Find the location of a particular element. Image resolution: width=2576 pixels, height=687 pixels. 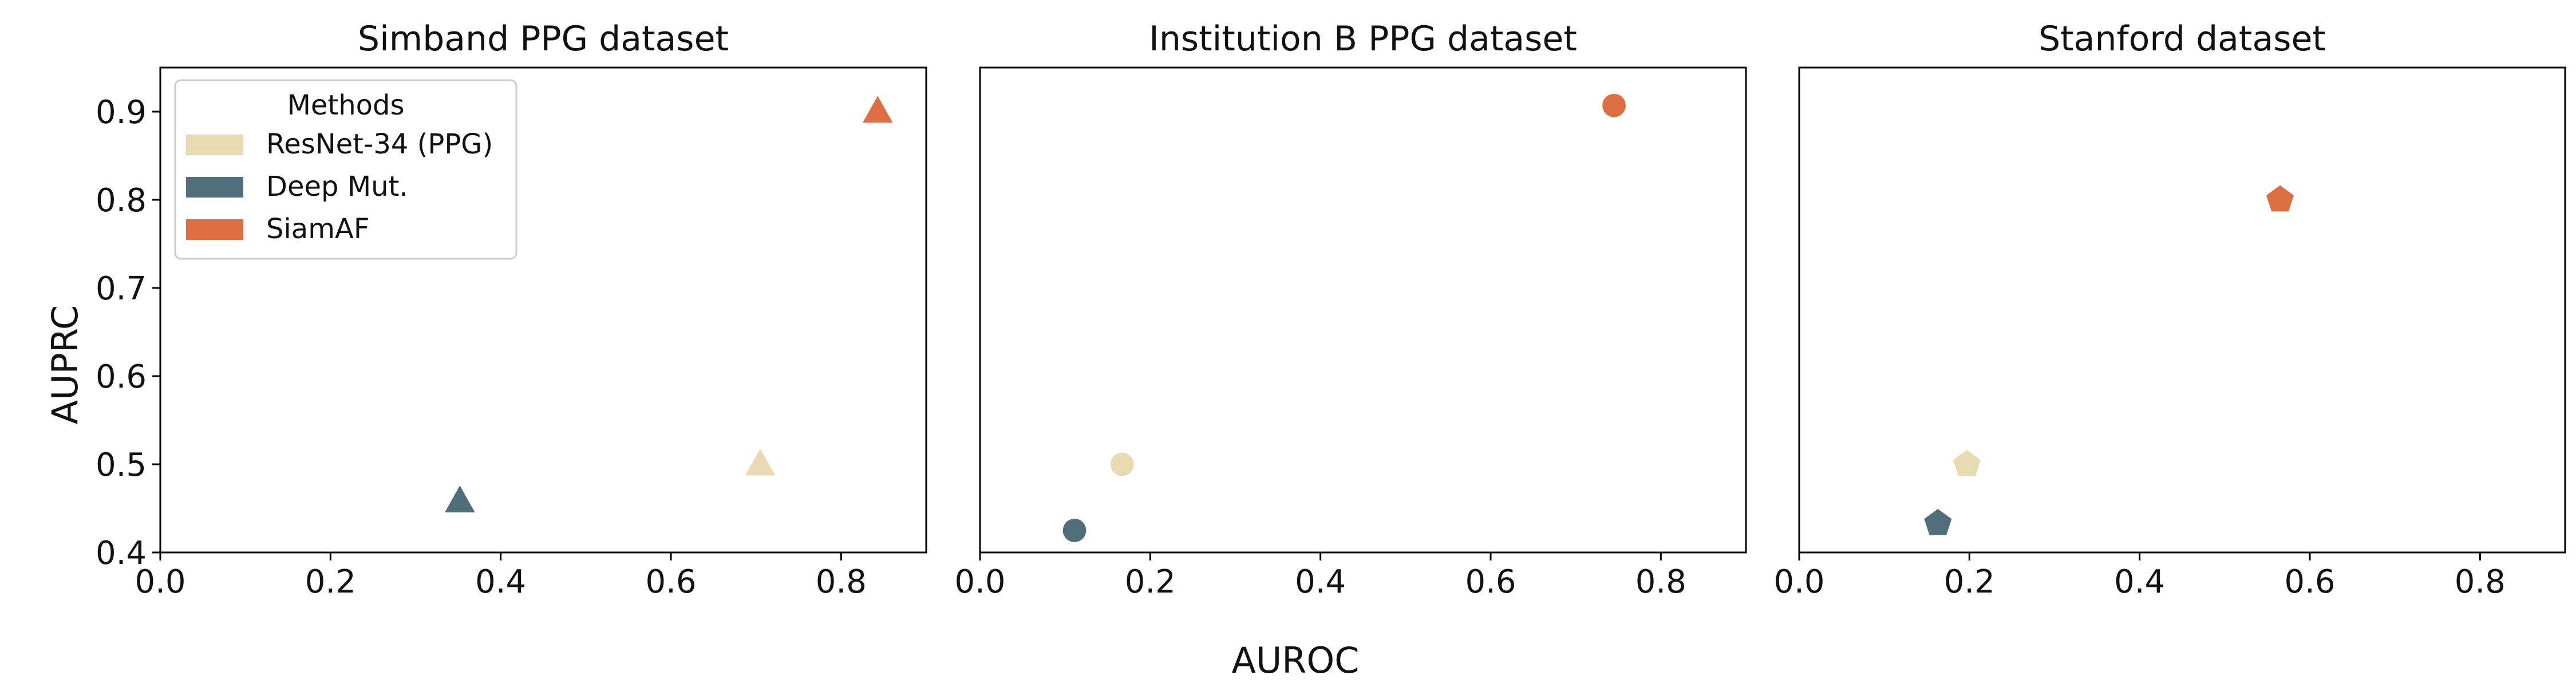

y-tick-label: 0.8 is located at coordinates (121, 200).